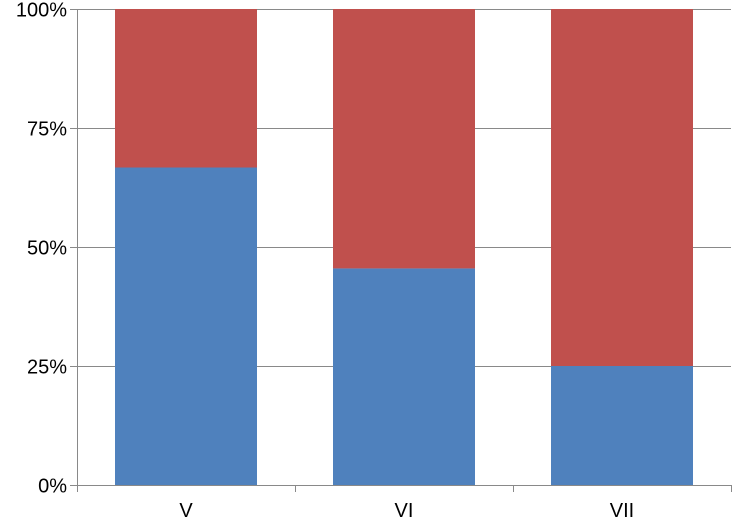  Describe the element at coordinates (404, 511) in the screenshot. I see `x-tick-label-VI: VI` at that location.